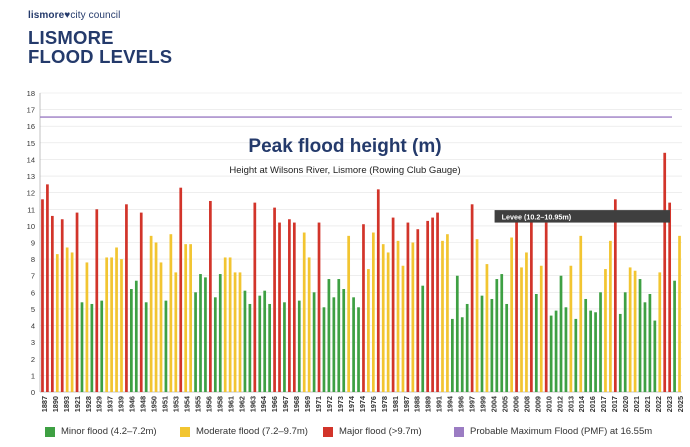 This screenshot has height=447, width=690. What do you see at coordinates (241, 404) in the screenshot?
I see `x-tick-label: 1962` at bounding box center [241, 404].